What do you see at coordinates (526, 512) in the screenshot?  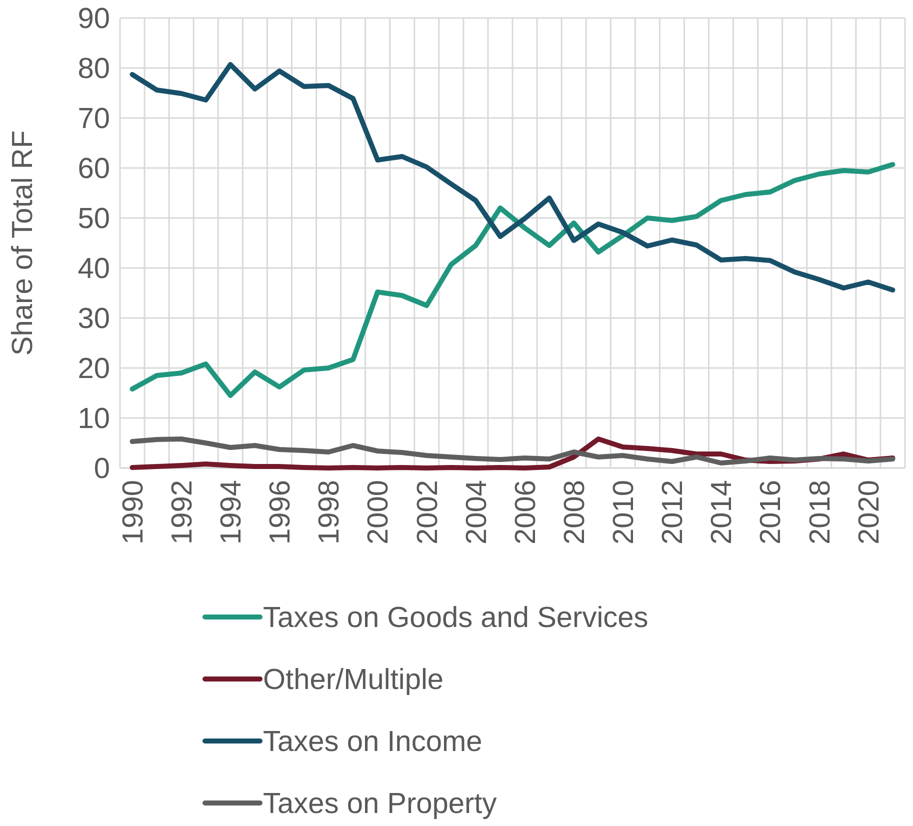 I see `x-tick-label: 2006` at bounding box center [526, 512].